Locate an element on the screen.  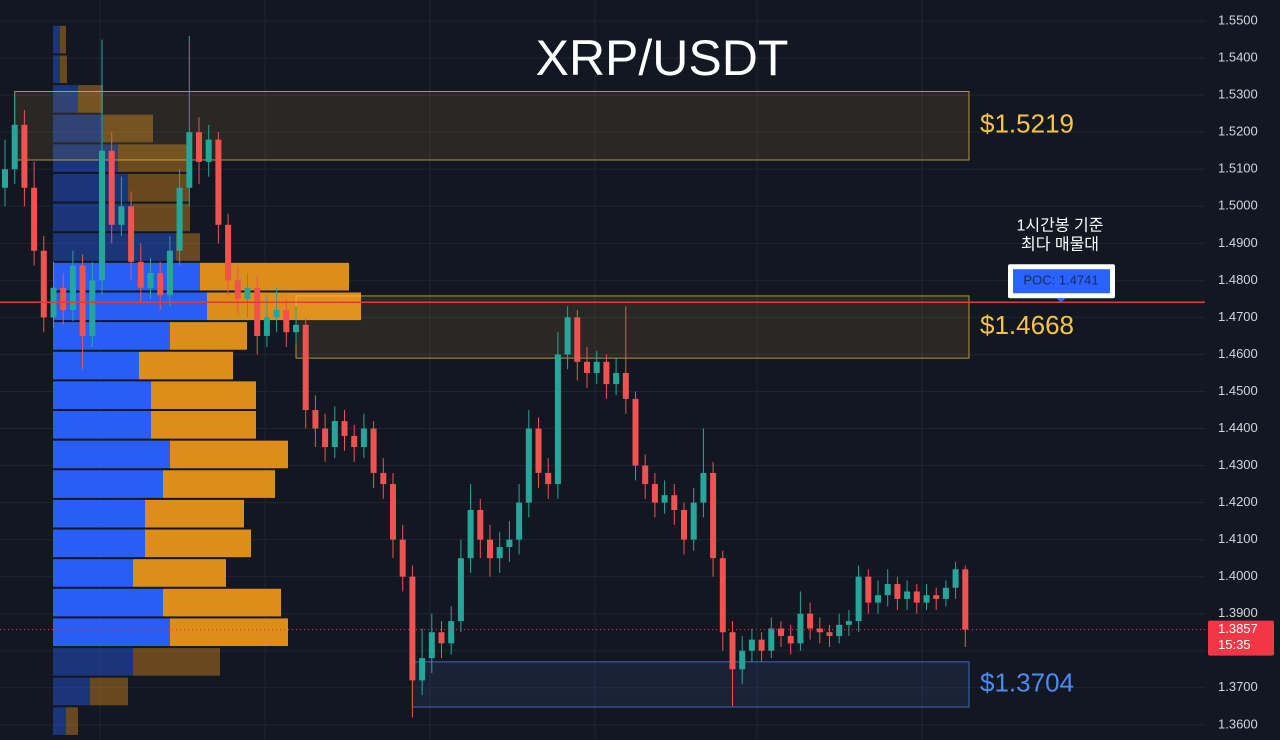
y-tick-label: 1.4700 is located at coordinates (1238, 316).